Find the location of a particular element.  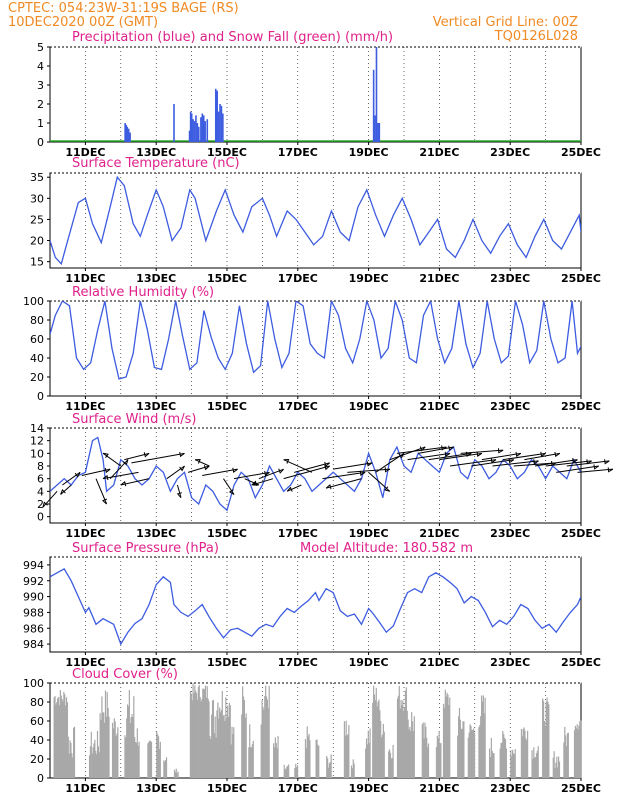

pressure-x-tick-label: 25DEC is located at coordinates (581, 662).